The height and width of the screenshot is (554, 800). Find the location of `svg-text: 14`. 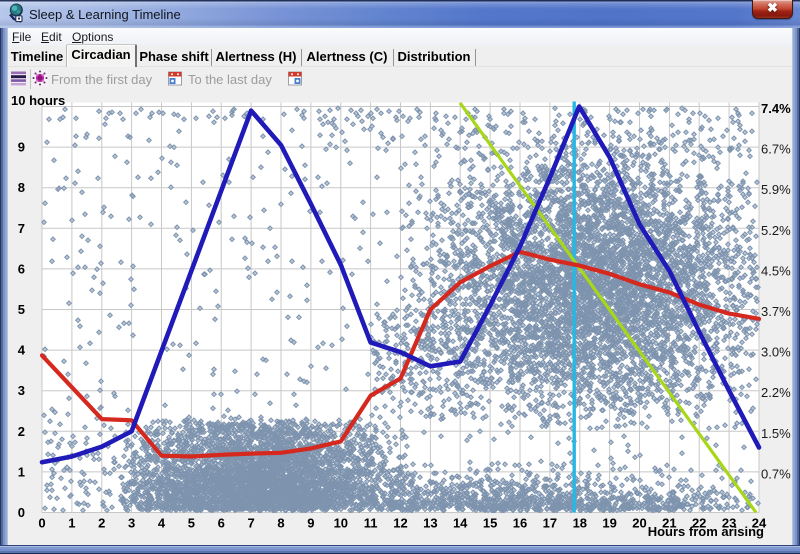

svg-text: 14 is located at coordinates (460, 523).